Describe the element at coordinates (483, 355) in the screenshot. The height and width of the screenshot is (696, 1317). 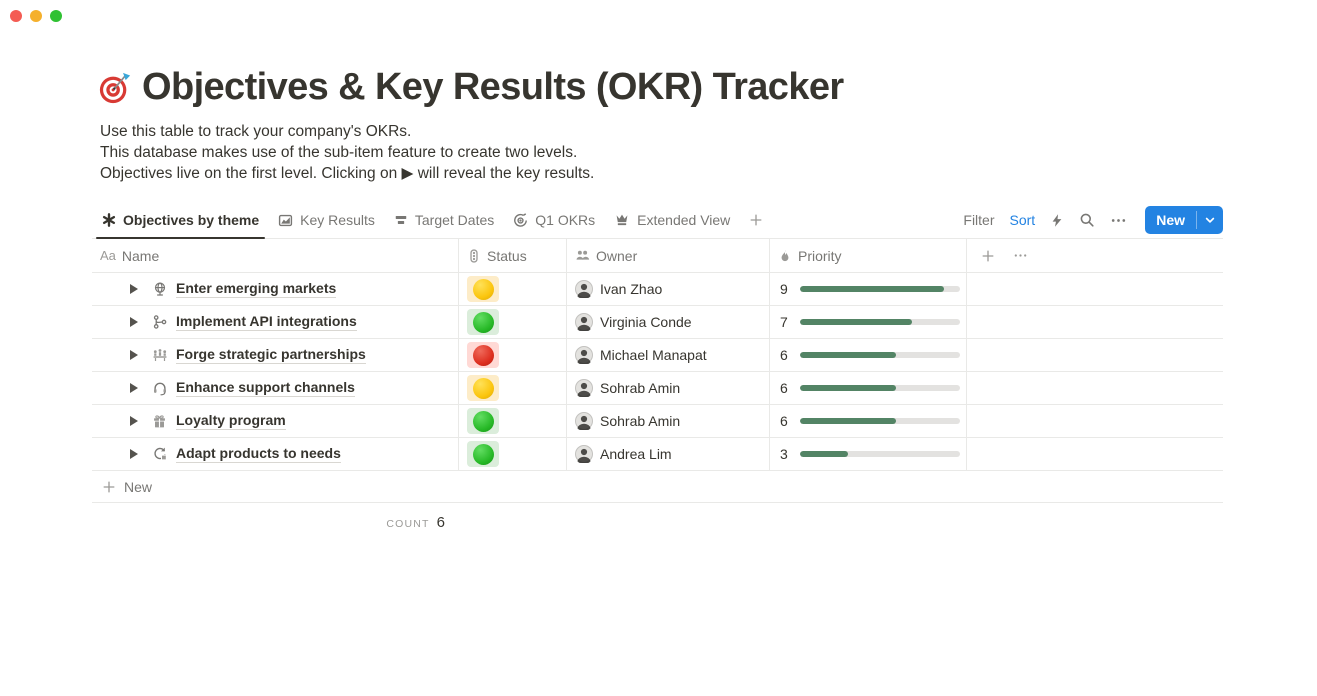
I see `status-badge-red` at that location.